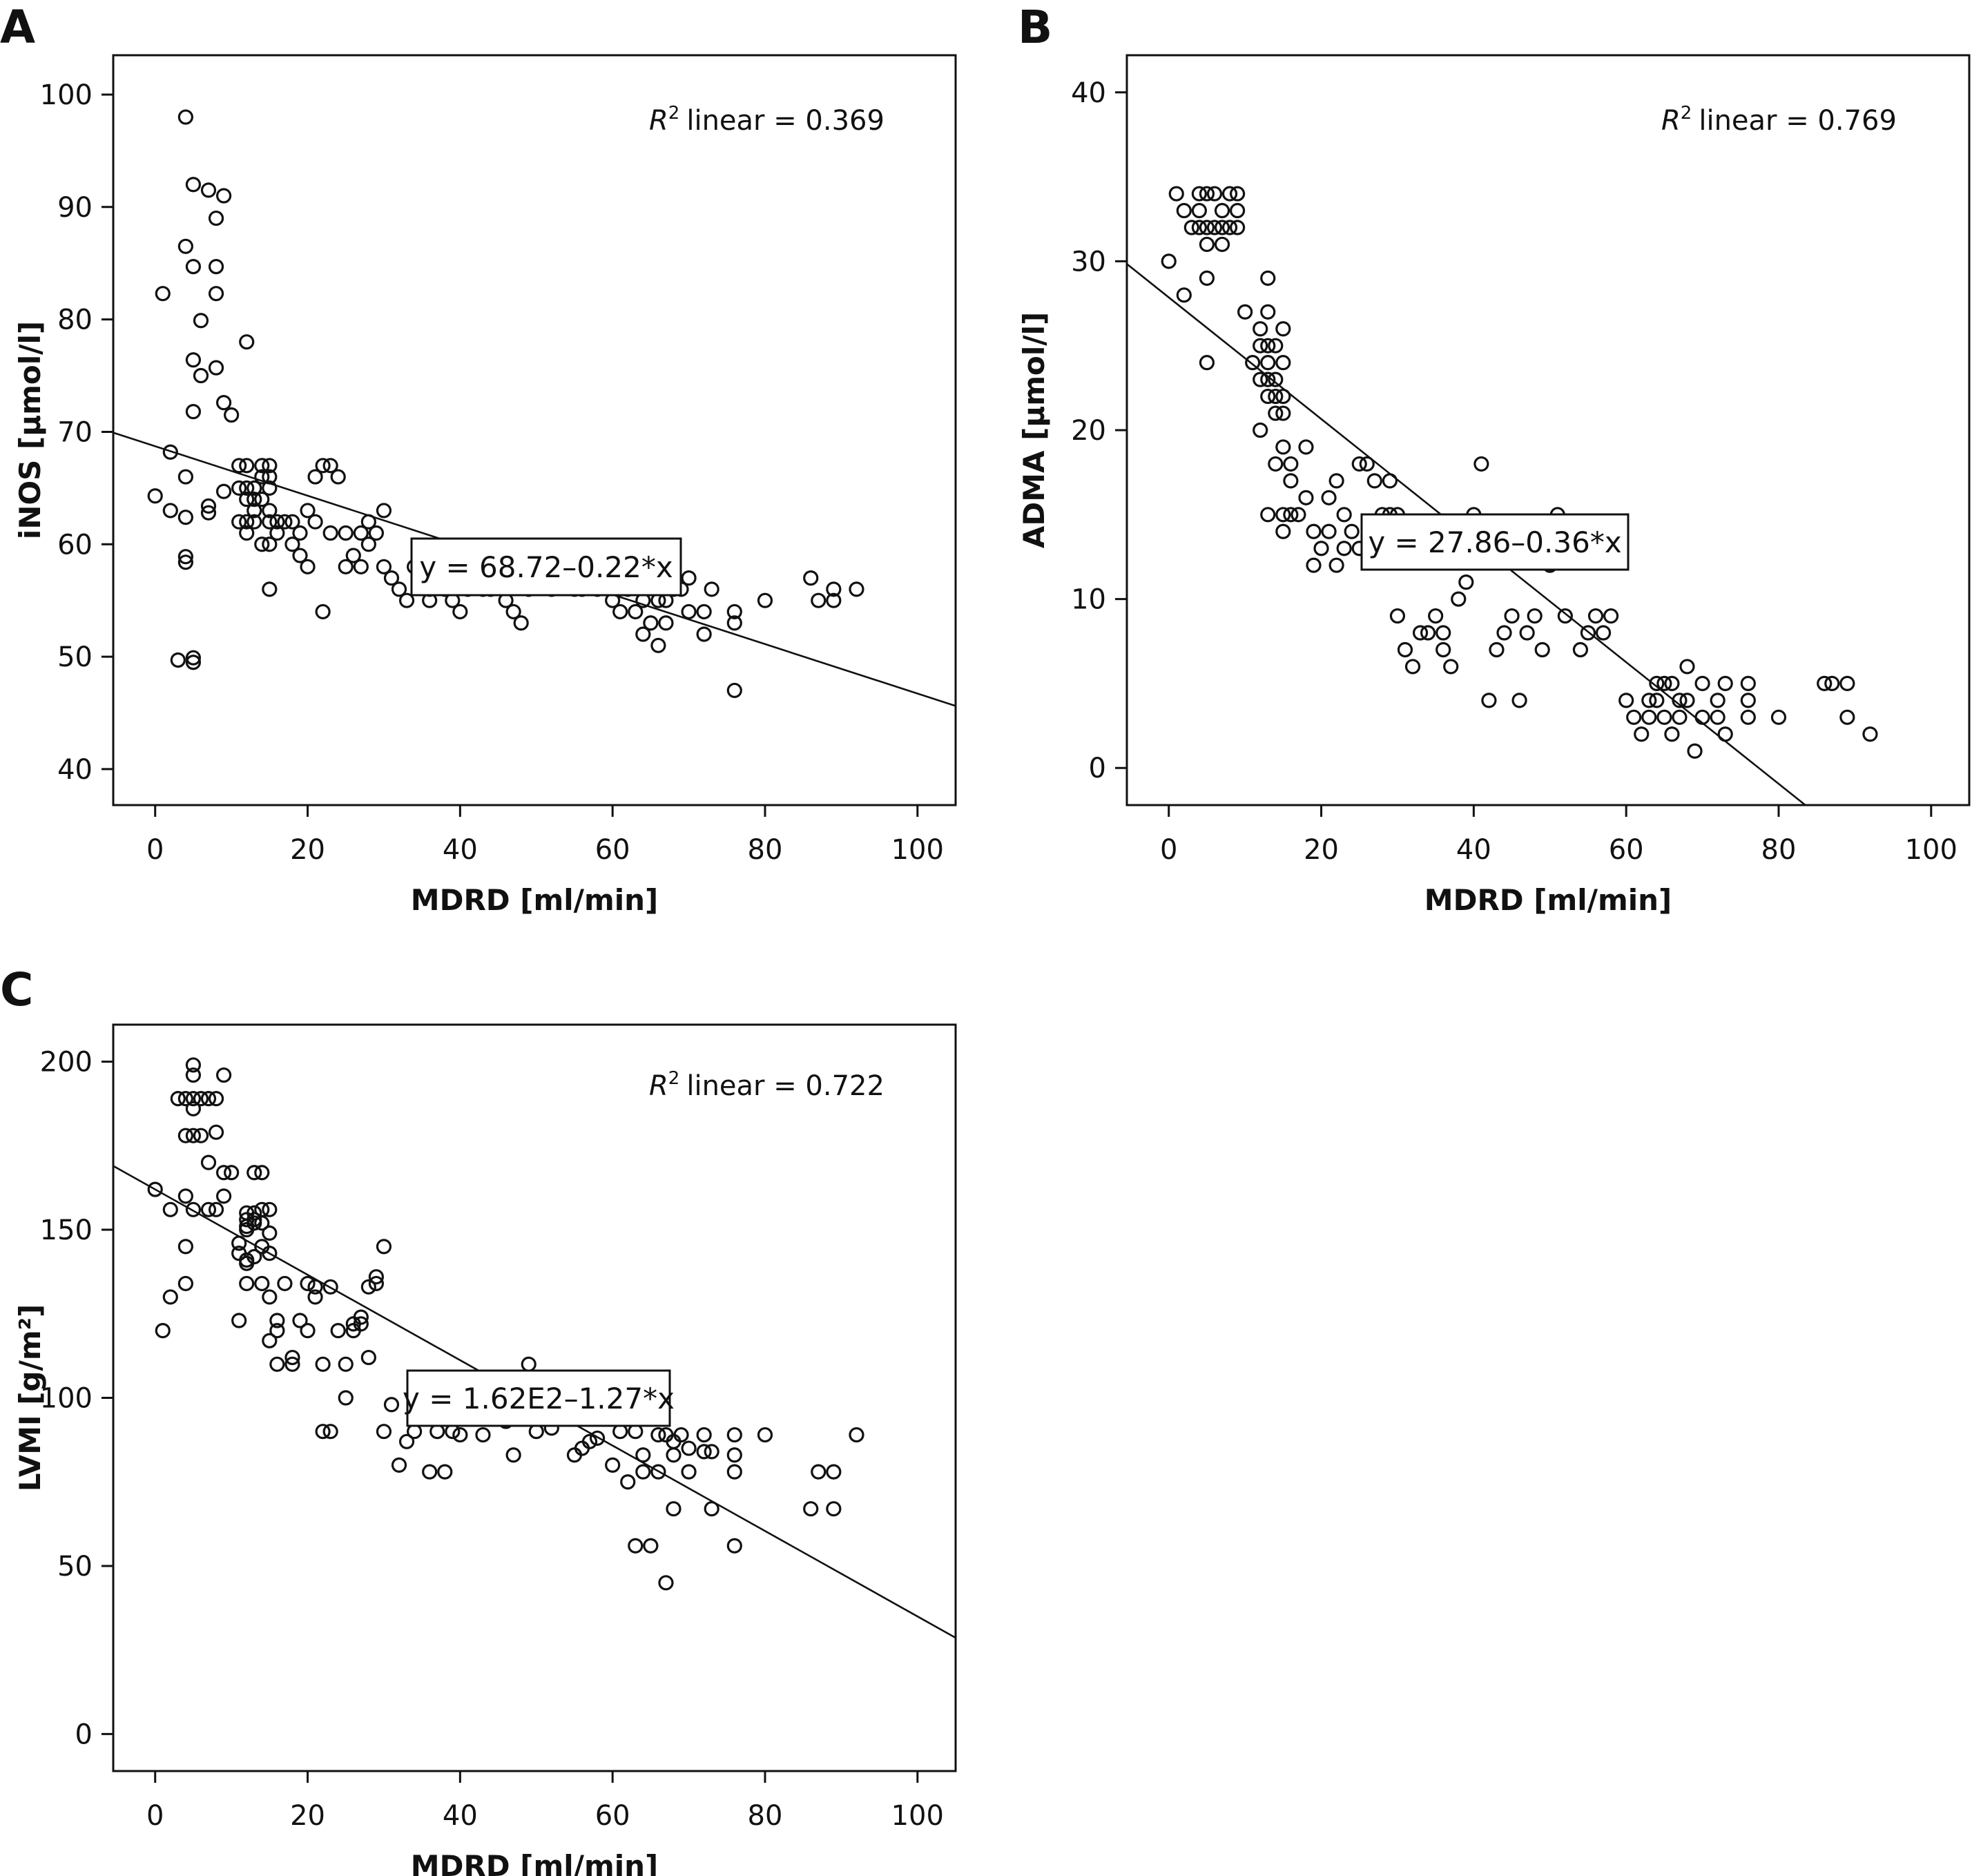  Describe the element at coordinates (612, 1816) in the screenshot. I see `x-tick-label: 60` at that location.